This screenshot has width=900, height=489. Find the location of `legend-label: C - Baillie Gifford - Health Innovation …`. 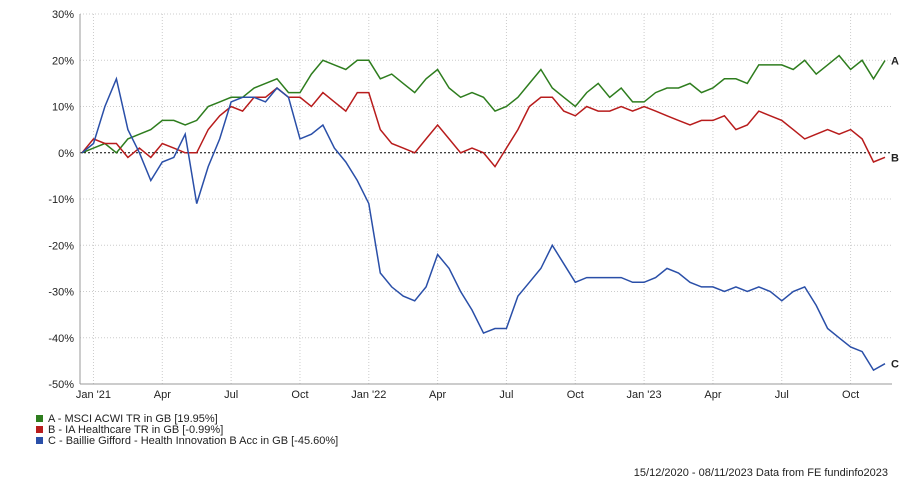

legend-label: C - Baillie Gifford - Health Innovation … is located at coordinates (193, 441).